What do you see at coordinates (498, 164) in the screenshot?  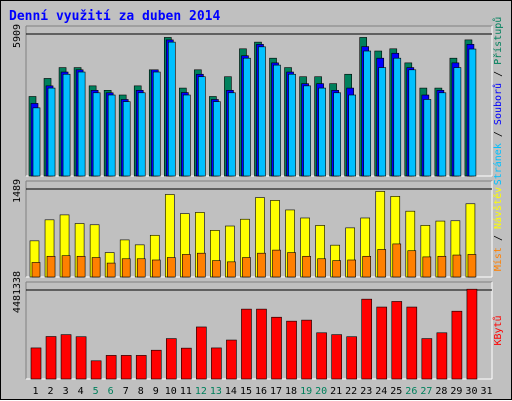 I see `legend-entry-top: Stránek` at bounding box center [498, 164].